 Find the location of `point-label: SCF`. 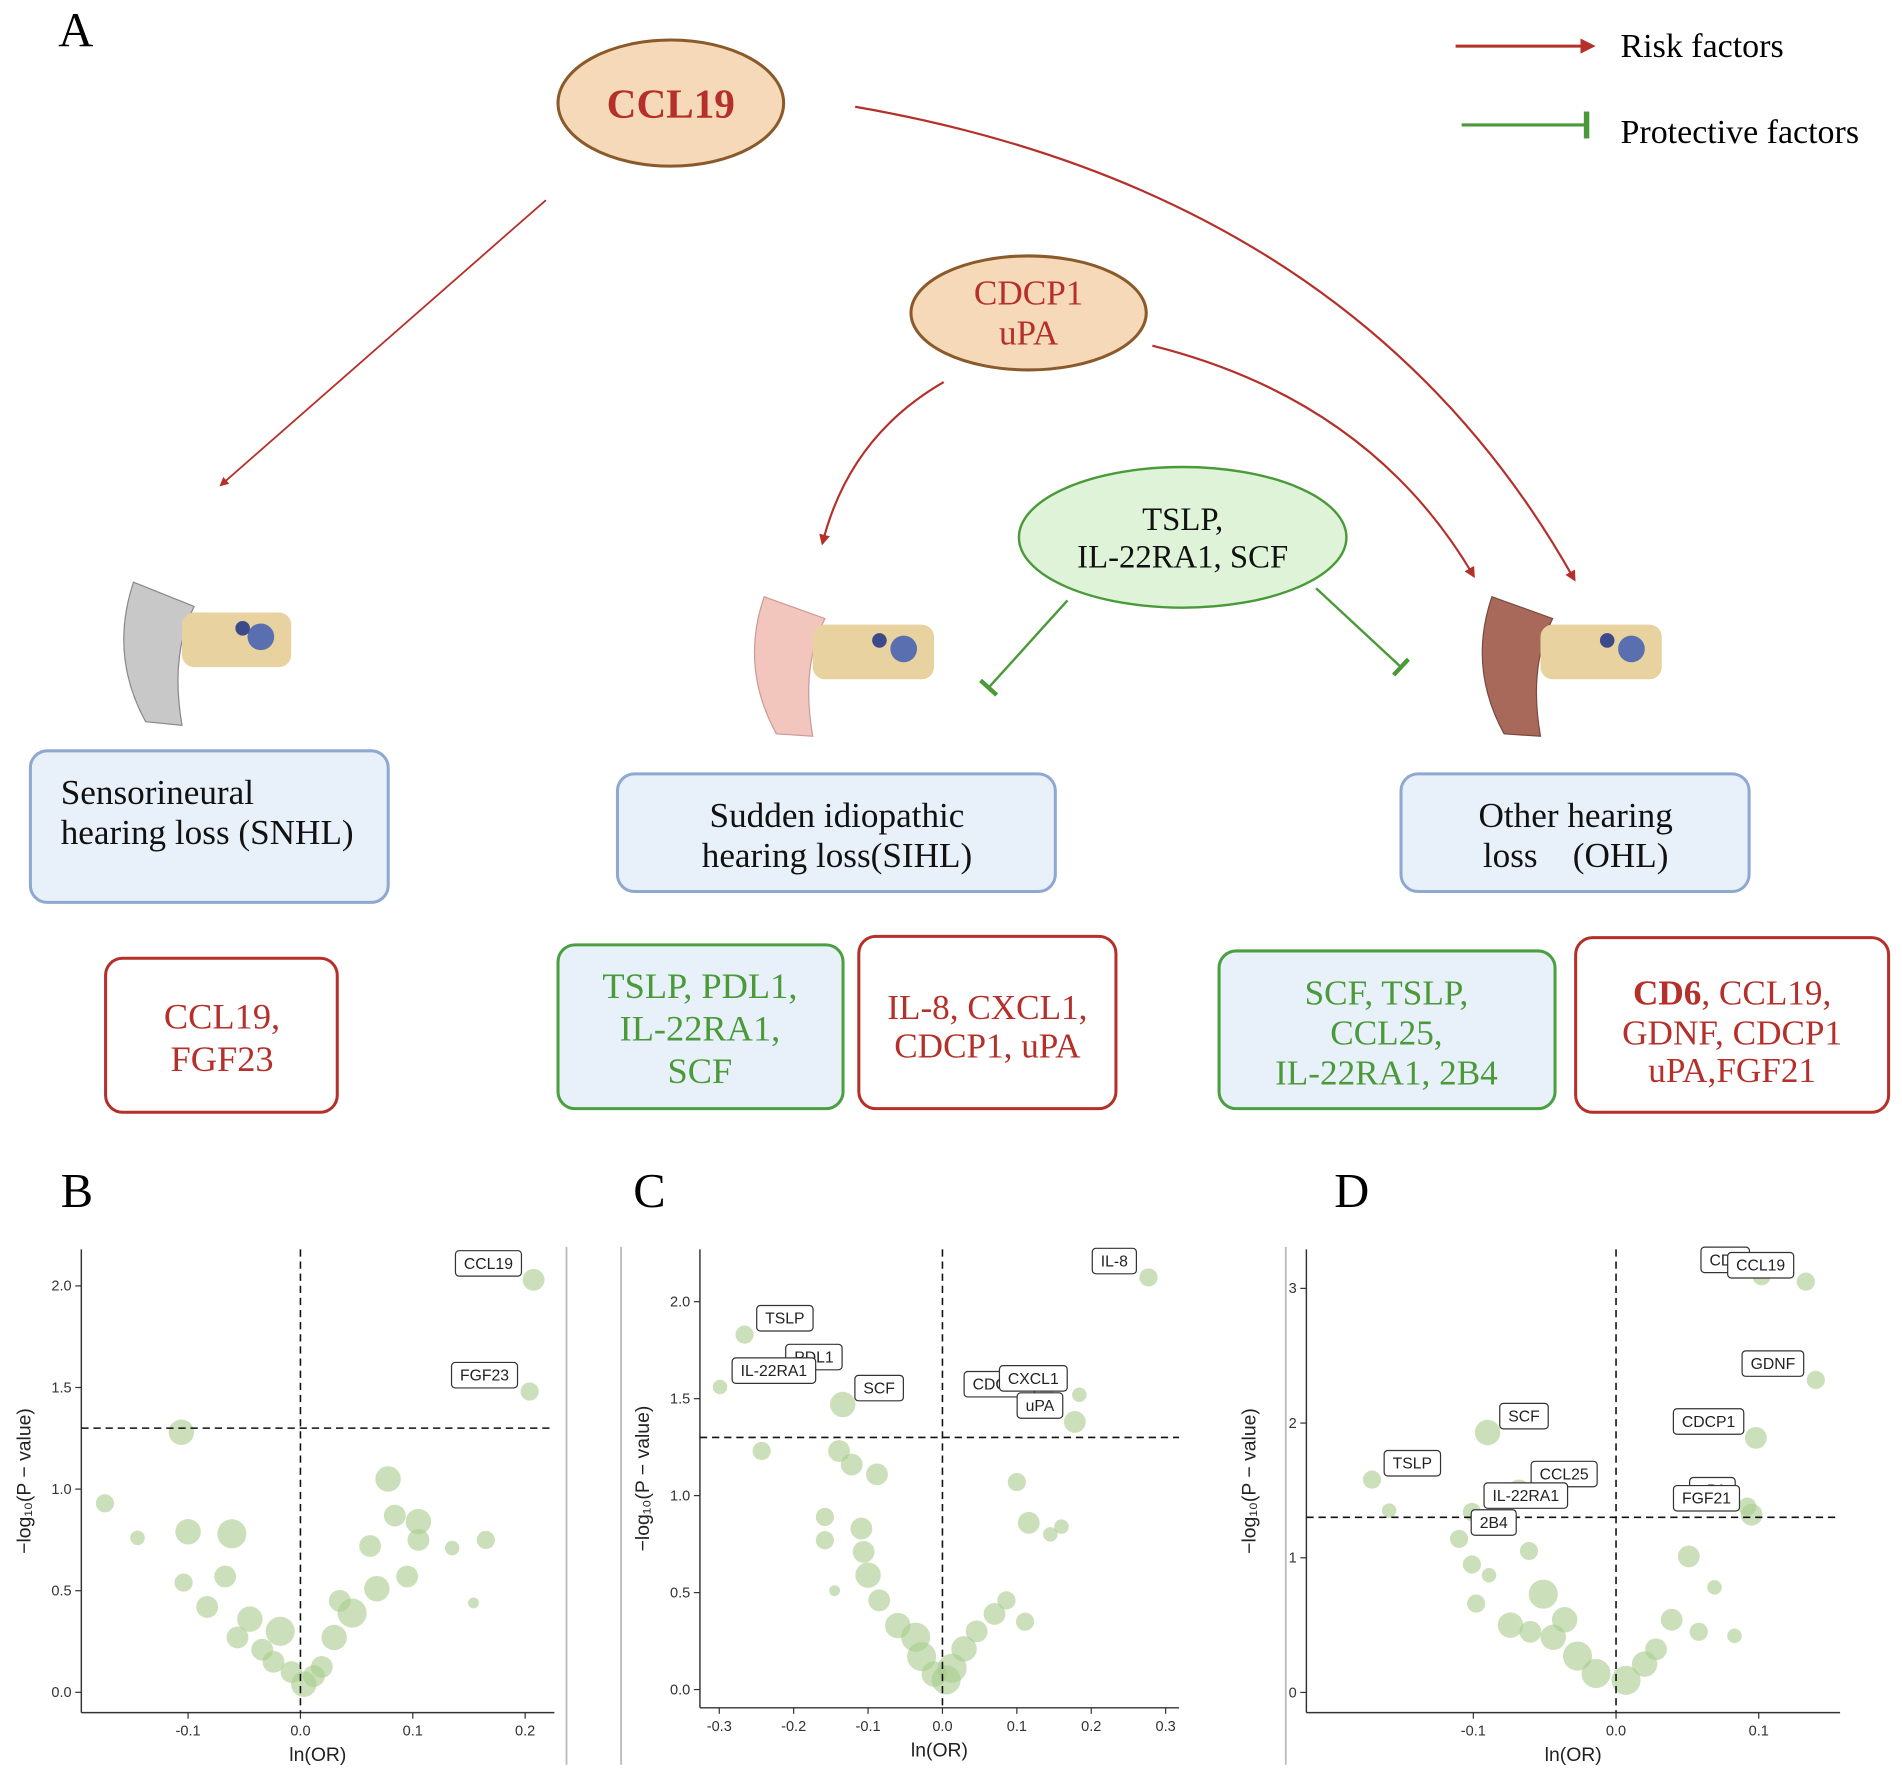

point-label: SCF is located at coordinates (879, 1388).